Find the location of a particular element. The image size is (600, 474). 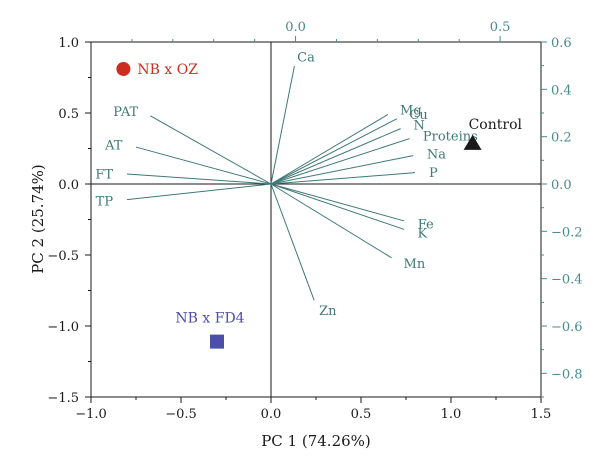

top-tick-label: 0.5 is located at coordinates (500, 27).